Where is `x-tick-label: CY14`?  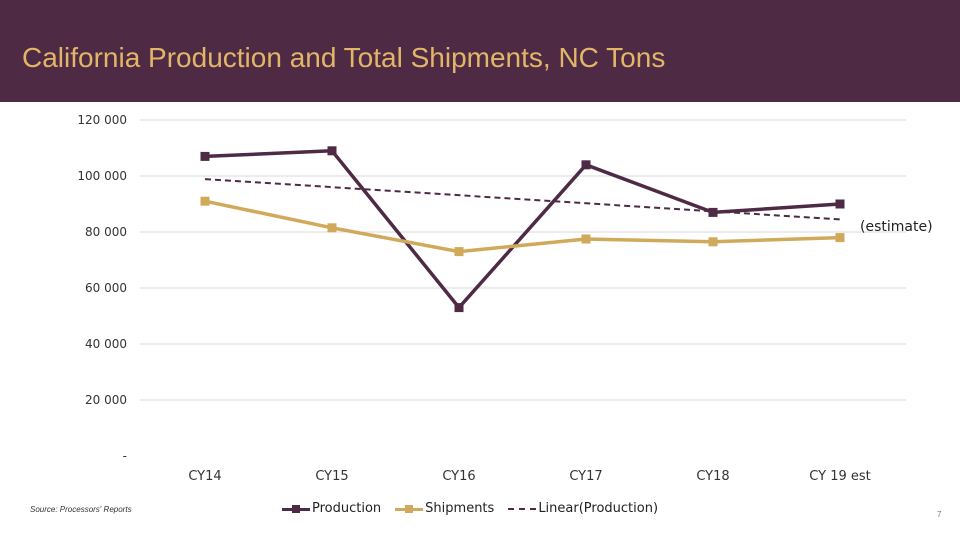
x-tick-label: CY14 is located at coordinates (204, 476).